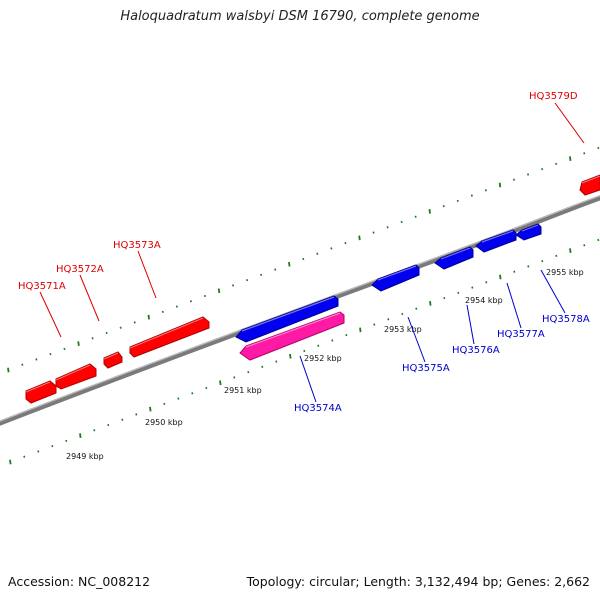 This screenshot has height=600, width=600. I want to click on gene-label: HQ3578A, so click(566, 319).